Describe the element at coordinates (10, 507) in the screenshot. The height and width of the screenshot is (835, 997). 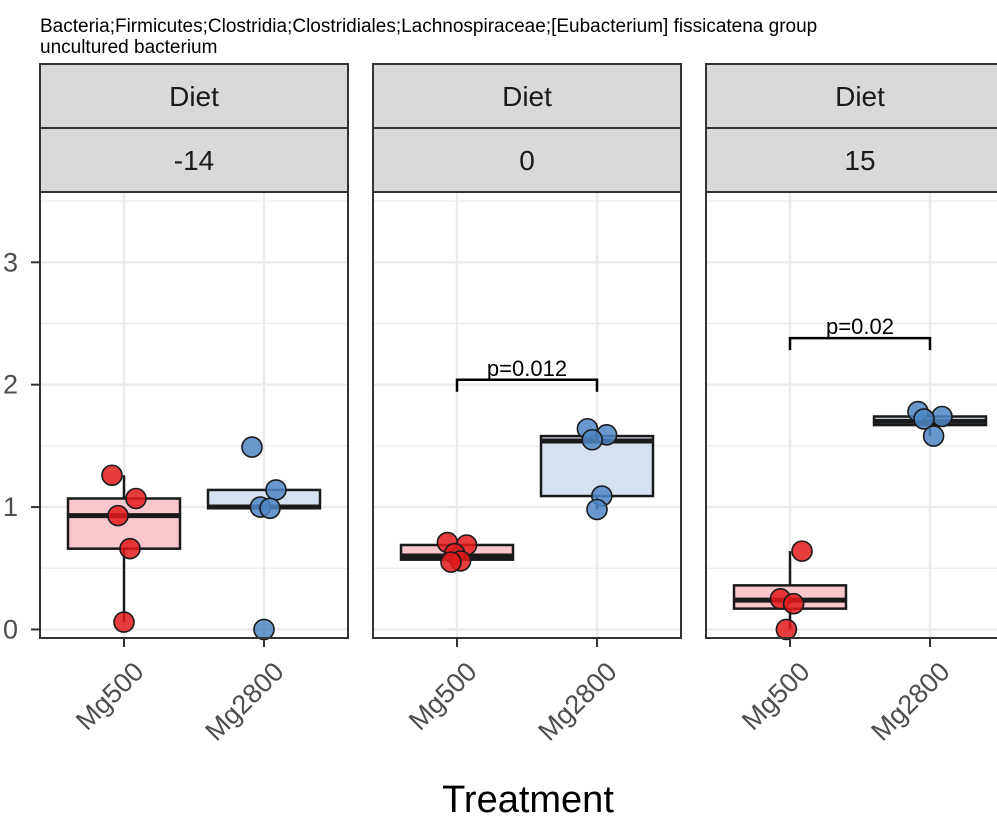
I see `y-tick-label: 1` at that location.